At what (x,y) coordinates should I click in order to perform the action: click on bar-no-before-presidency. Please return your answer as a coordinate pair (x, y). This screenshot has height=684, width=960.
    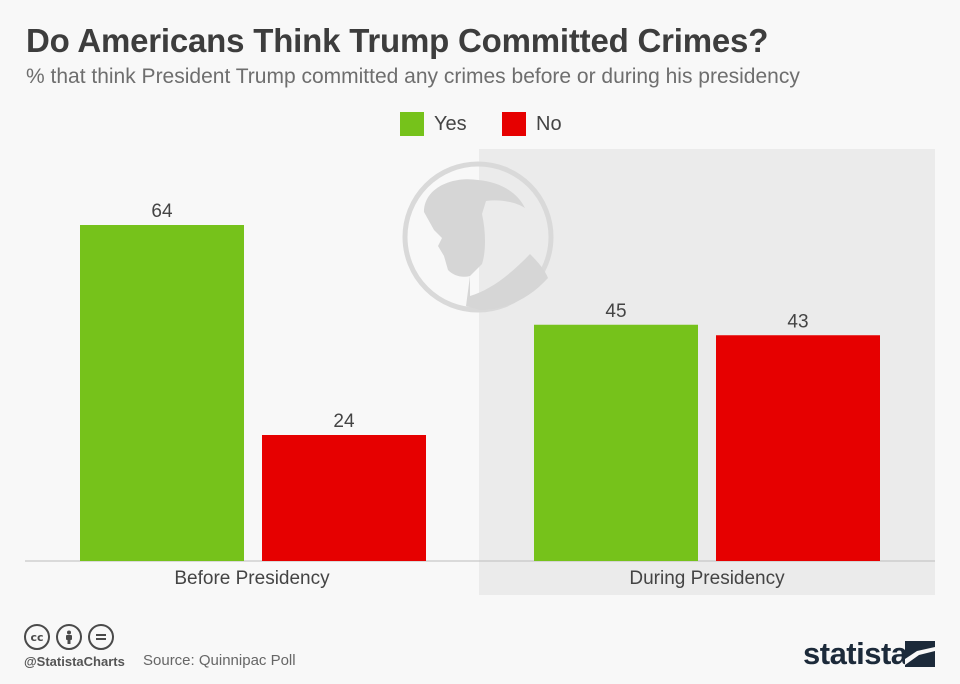
    Looking at the image, I should click on (344, 498).